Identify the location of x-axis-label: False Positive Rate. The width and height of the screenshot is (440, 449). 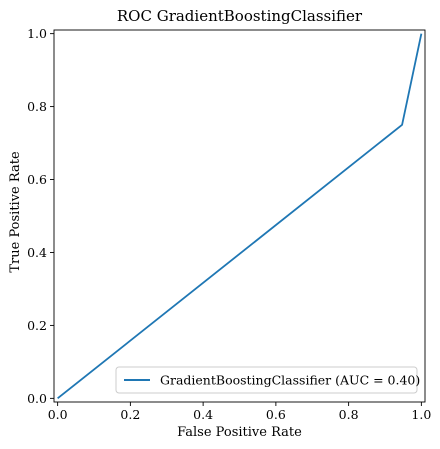
(239, 432).